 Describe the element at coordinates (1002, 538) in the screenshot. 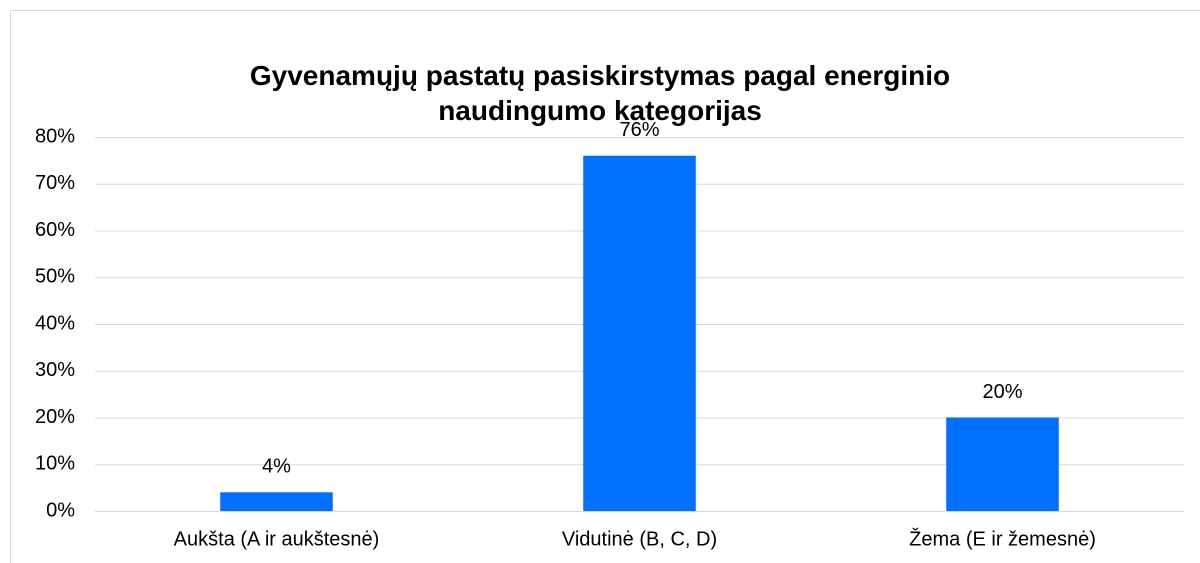

I see `x-tick-label: Žema (E ir žemesnė)` at that location.